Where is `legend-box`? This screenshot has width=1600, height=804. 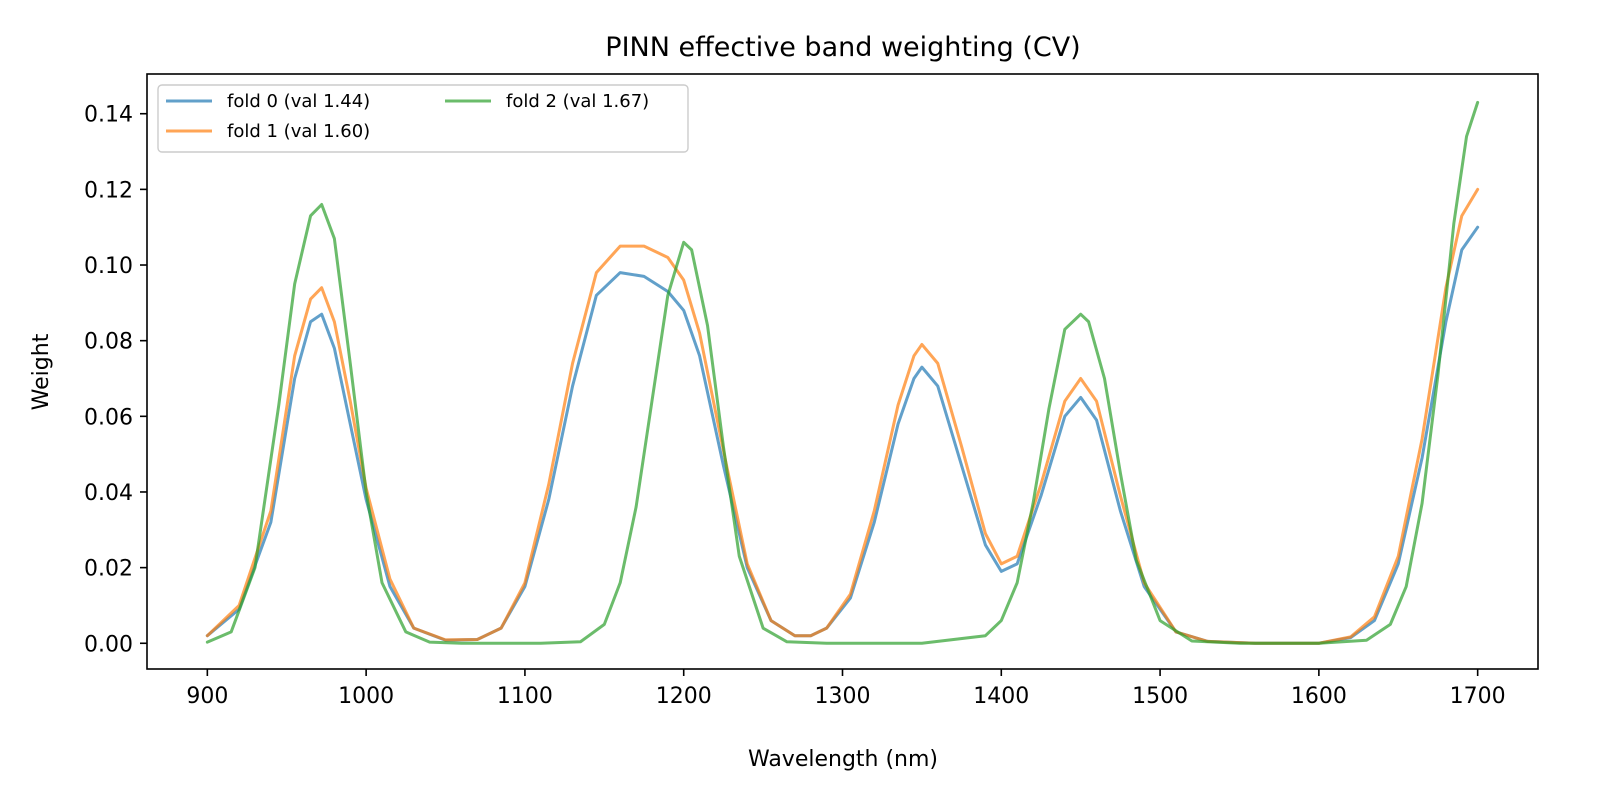 legend-box is located at coordinates (423, 118).